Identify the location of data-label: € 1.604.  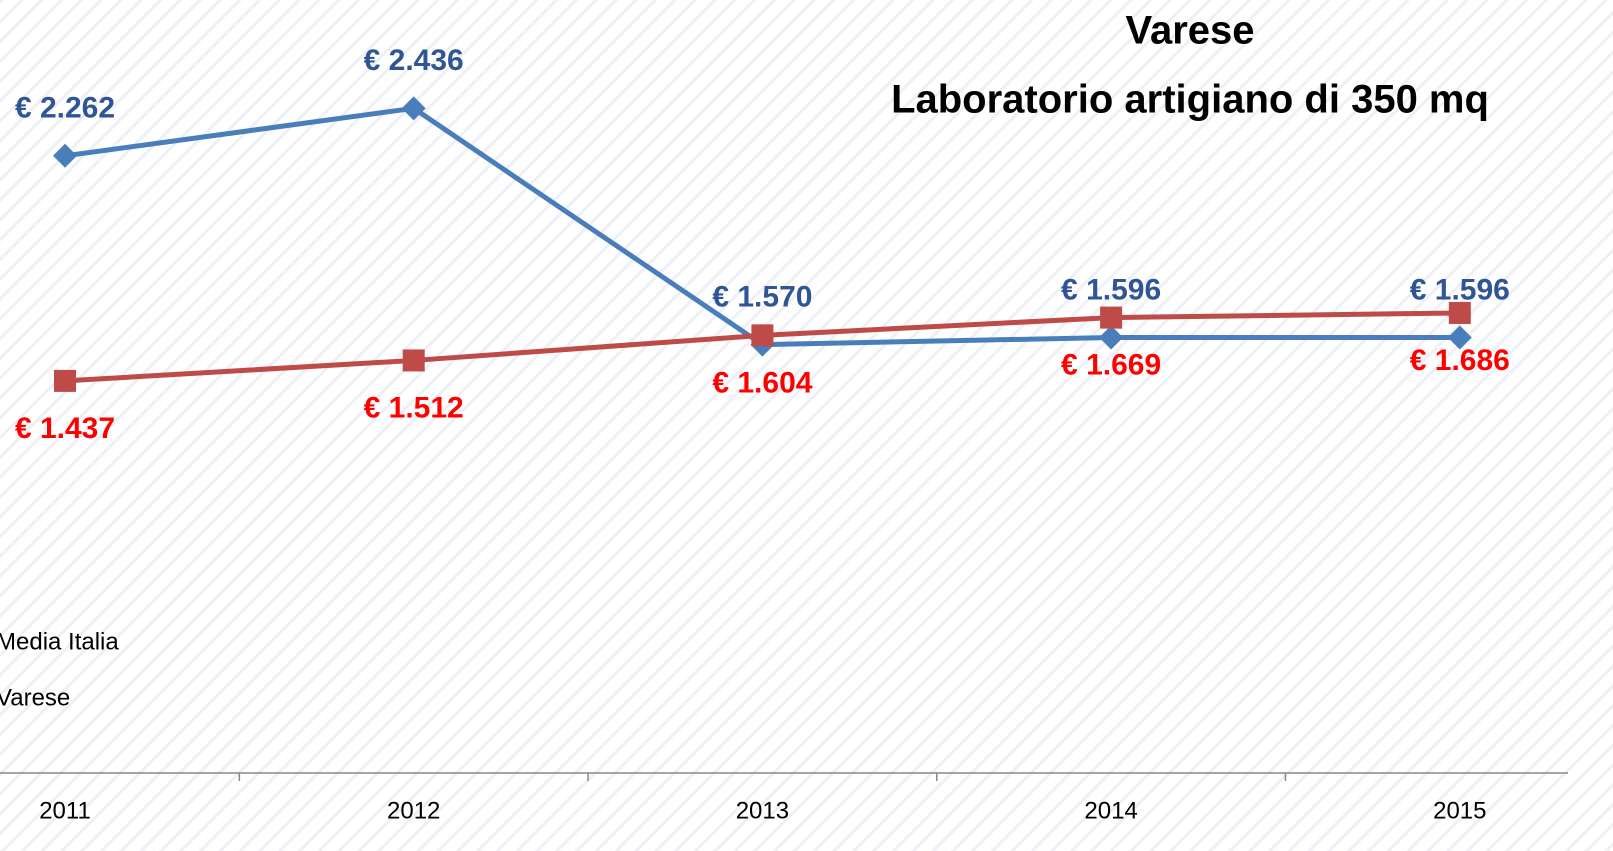
(762, 382).